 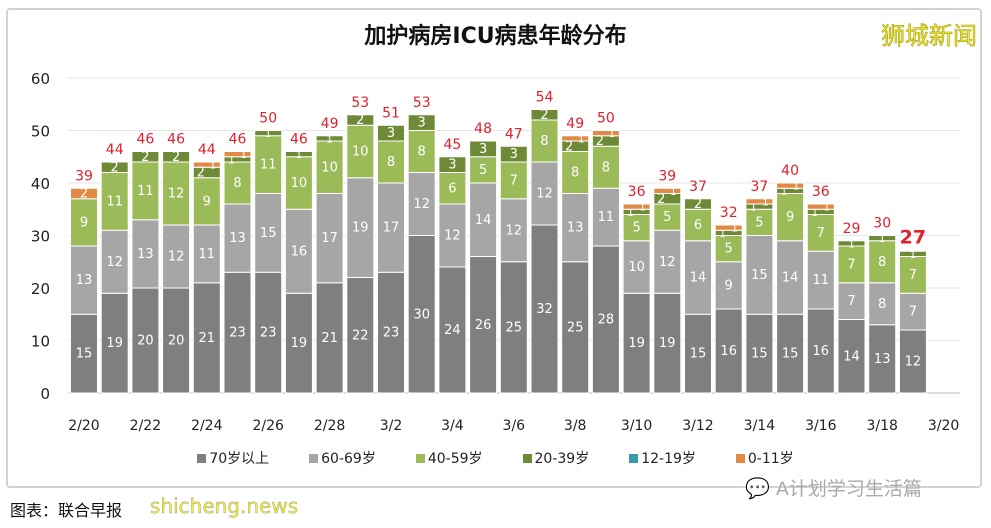 What do you see at coordinates (913, 237) in the screenshot?
I see `total-label: 27` at bounding box center [913, 237].